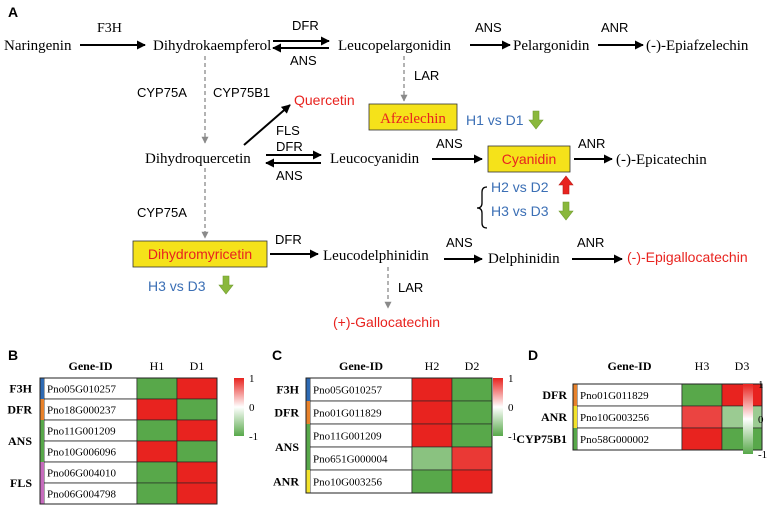  Describe the element at coordinates (241, 92) in the screenshot. I see `enzyme-cyp75b1: CYP75B1` at that location.